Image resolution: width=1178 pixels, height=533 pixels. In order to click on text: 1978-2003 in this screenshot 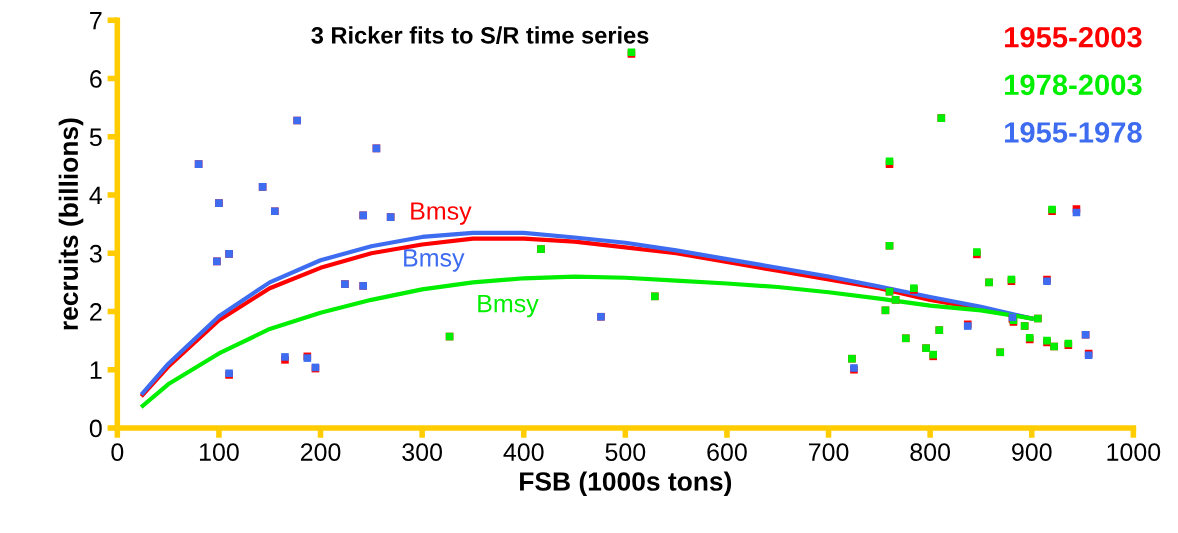, I will do `click(1073, 85)`.